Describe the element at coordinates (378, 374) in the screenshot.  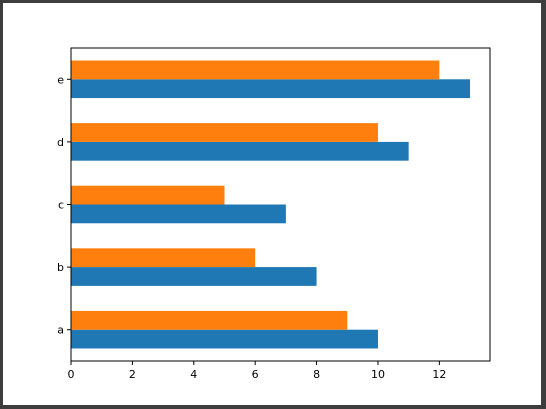
I see `x-tick-label: 10` at that location.